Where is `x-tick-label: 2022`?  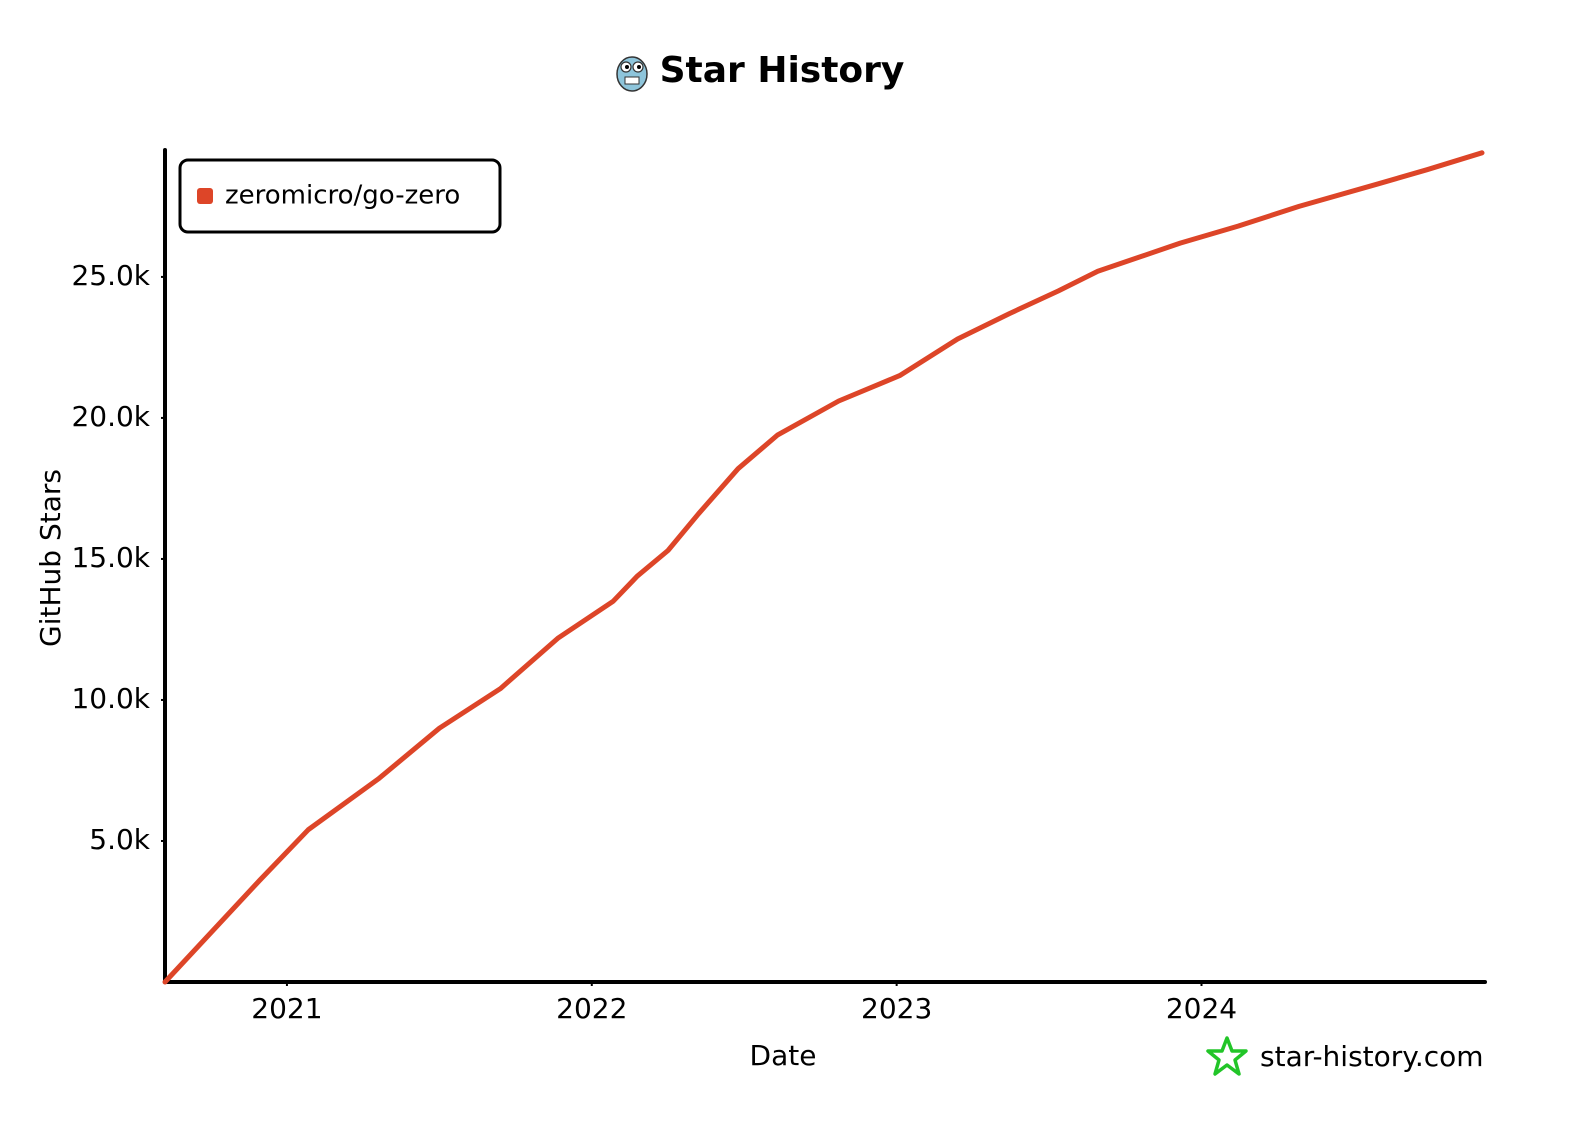 x-tick-label: 2022 is located at coordinates (591, 1008).